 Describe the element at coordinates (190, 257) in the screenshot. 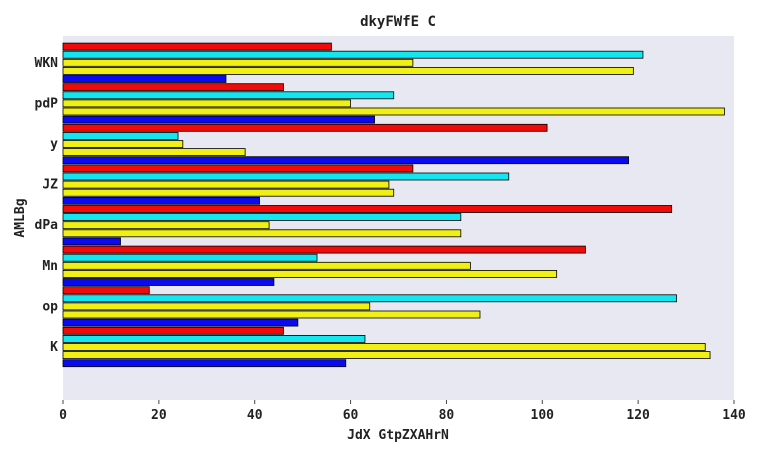

I see `bar-Mn-cyan` at that location.